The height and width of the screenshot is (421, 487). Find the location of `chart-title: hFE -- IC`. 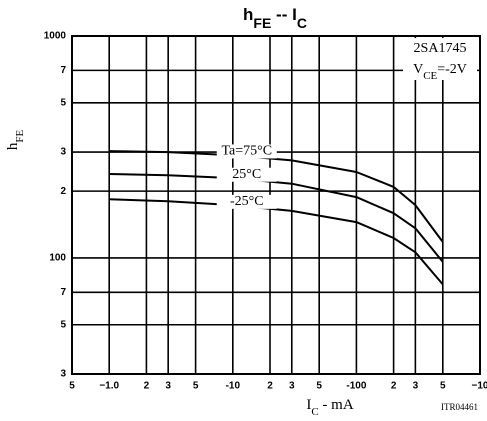

chart-title: hFE -- IC is located at coordinates (275, 17).